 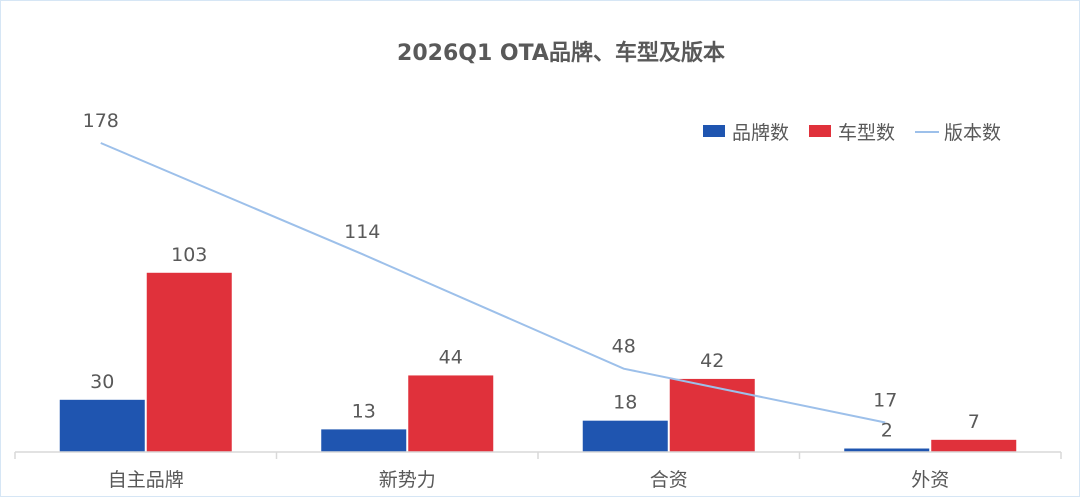 What do you see at coordinates (930, 480) in the screenshot?
I see `x-tick-label-外资: 外资` at bounding box center [930, 480].